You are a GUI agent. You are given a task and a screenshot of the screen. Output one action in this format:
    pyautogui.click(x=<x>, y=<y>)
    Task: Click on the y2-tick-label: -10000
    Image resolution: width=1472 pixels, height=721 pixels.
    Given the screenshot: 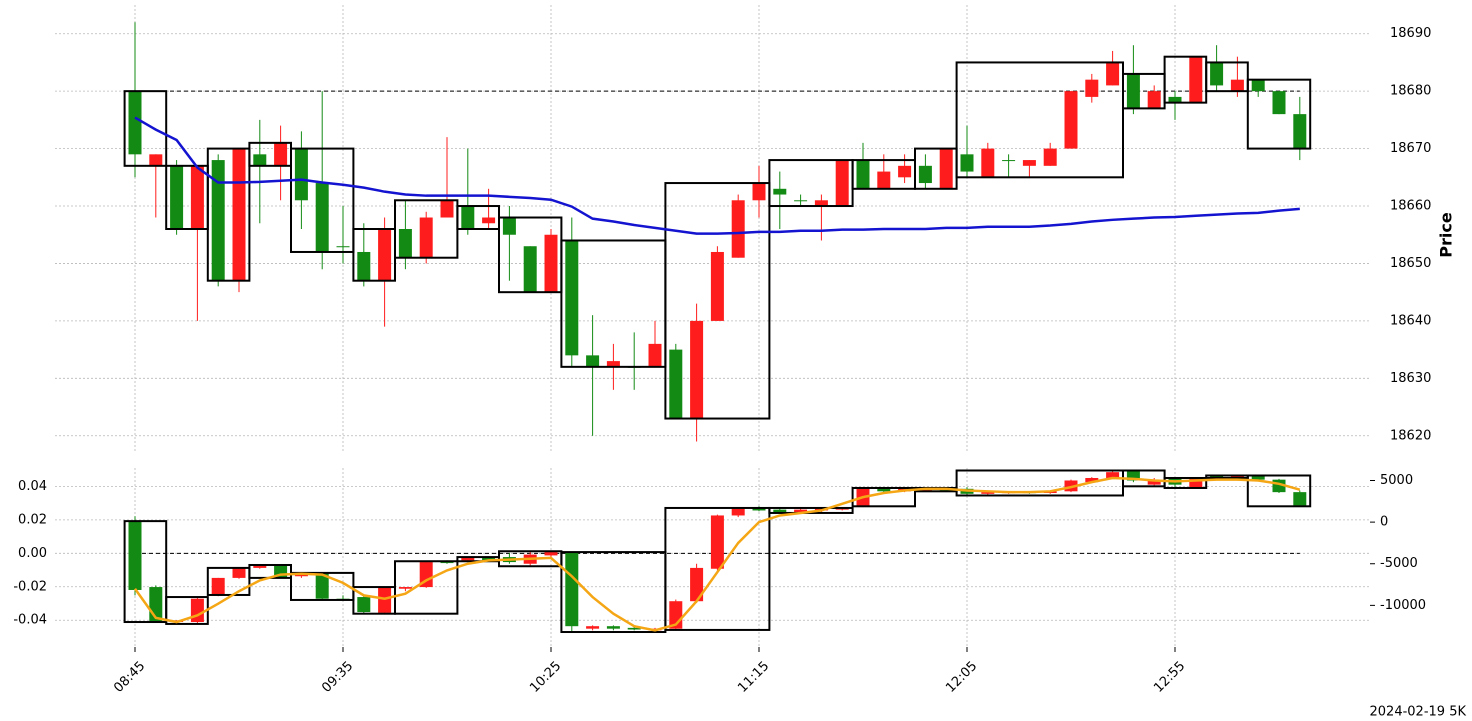 What is the action you would take?
    pyautogui.click(x=1403, y=605)
    